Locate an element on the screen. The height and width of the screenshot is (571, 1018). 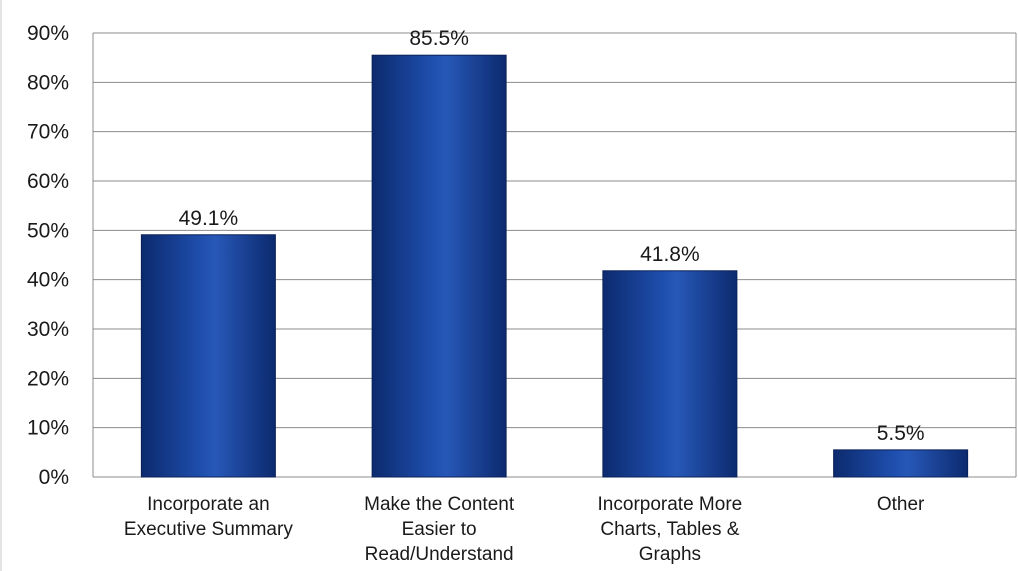
y-tick-label: 0% is located at coordinates (54, 477).